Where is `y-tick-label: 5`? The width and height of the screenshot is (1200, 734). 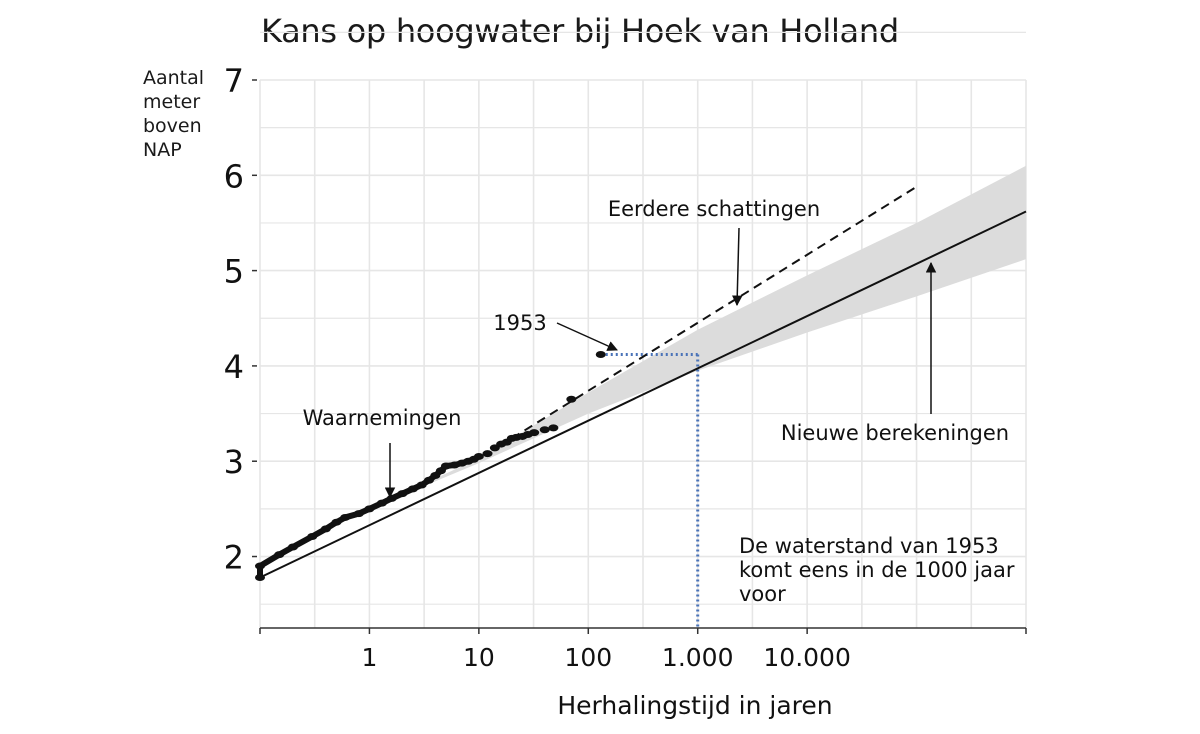 y-tick-label: 5 is located at coordinates (234, 272).